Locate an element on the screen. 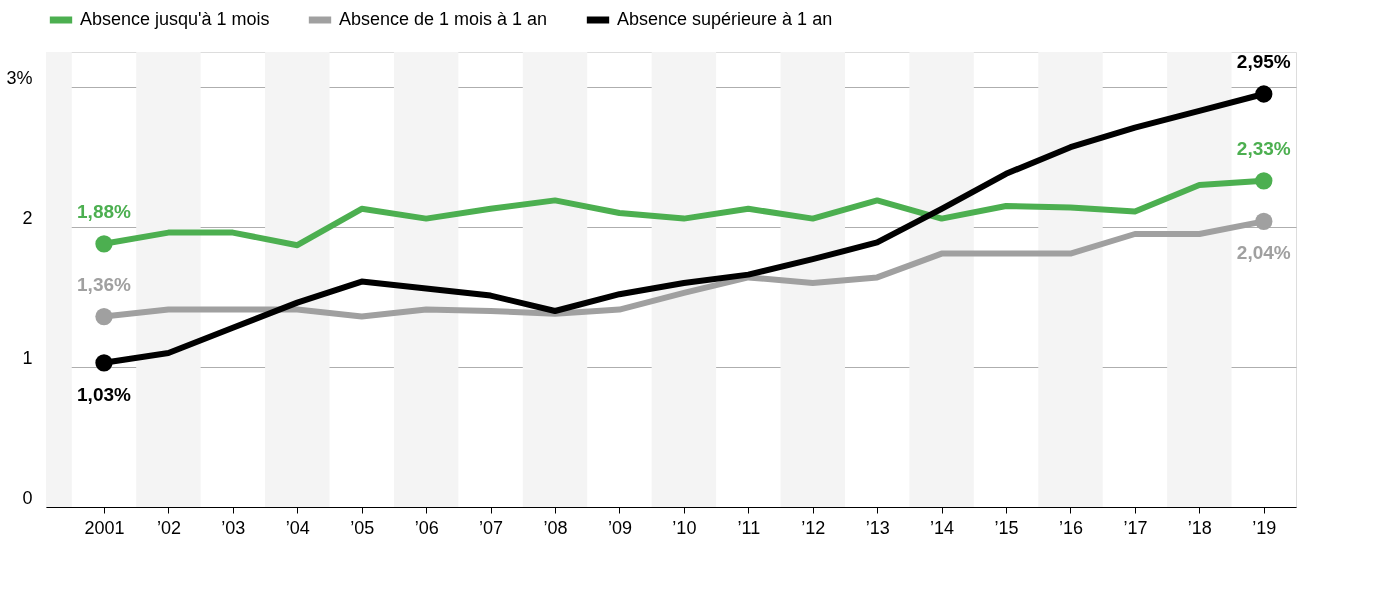 This screenshot has width=1375, height=615. x-tick-label: ’06 is located at coordinates (426, 527).